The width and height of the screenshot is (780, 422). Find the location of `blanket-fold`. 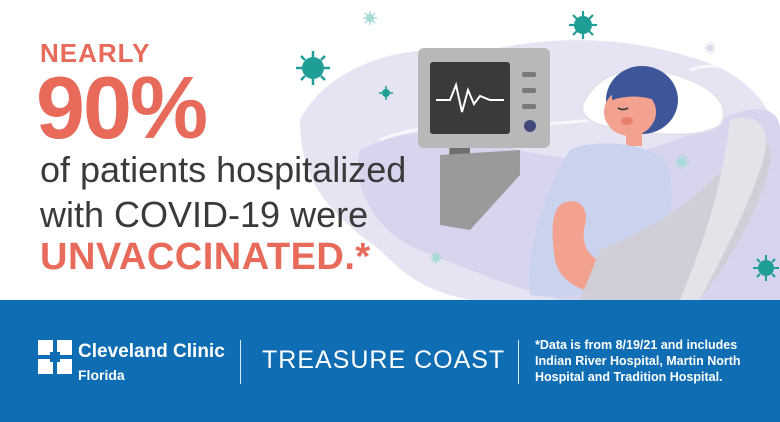

blanket-fold is located at coordinates (723, 208).